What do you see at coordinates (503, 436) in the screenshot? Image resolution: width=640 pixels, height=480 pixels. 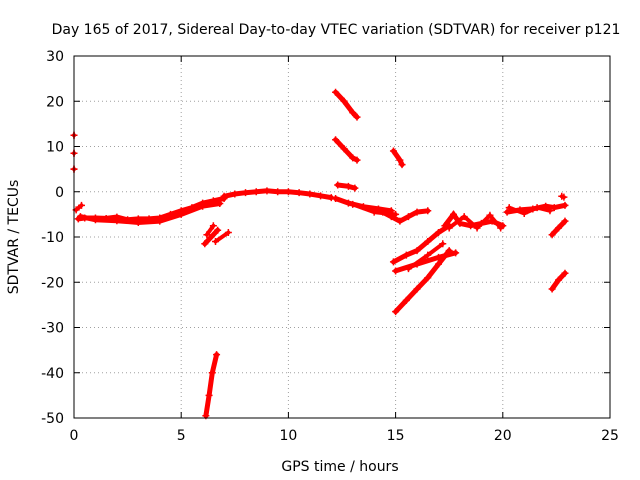 I see `x-tick-label: 20` at bounding box center [503, 436].